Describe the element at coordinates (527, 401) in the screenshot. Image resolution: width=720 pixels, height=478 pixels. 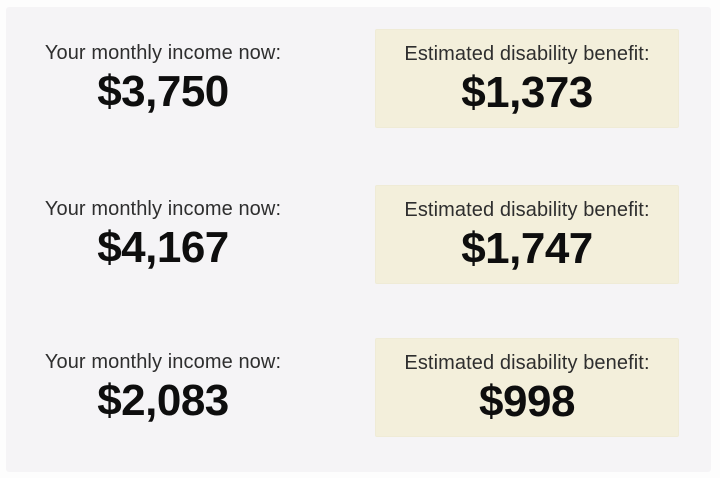
I see `disability-benefit-value: $998` at that location.